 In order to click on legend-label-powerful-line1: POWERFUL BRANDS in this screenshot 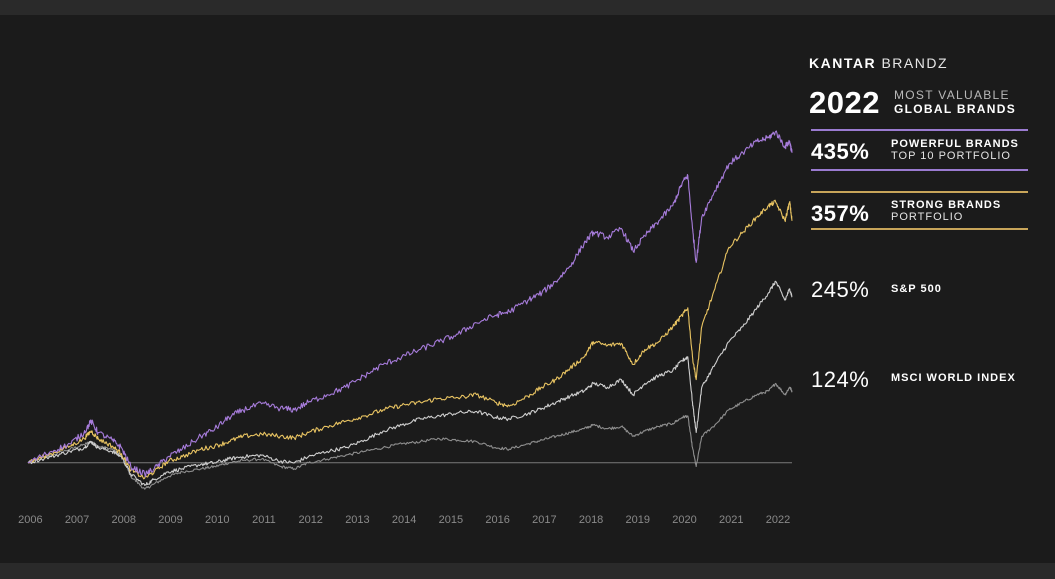, I will do `click(955, 144)`.